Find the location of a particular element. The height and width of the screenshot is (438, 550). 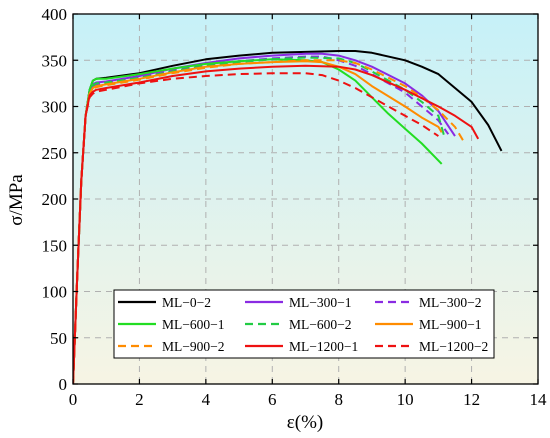

x-tick-label: 4 is located at coordinates (206, 399).